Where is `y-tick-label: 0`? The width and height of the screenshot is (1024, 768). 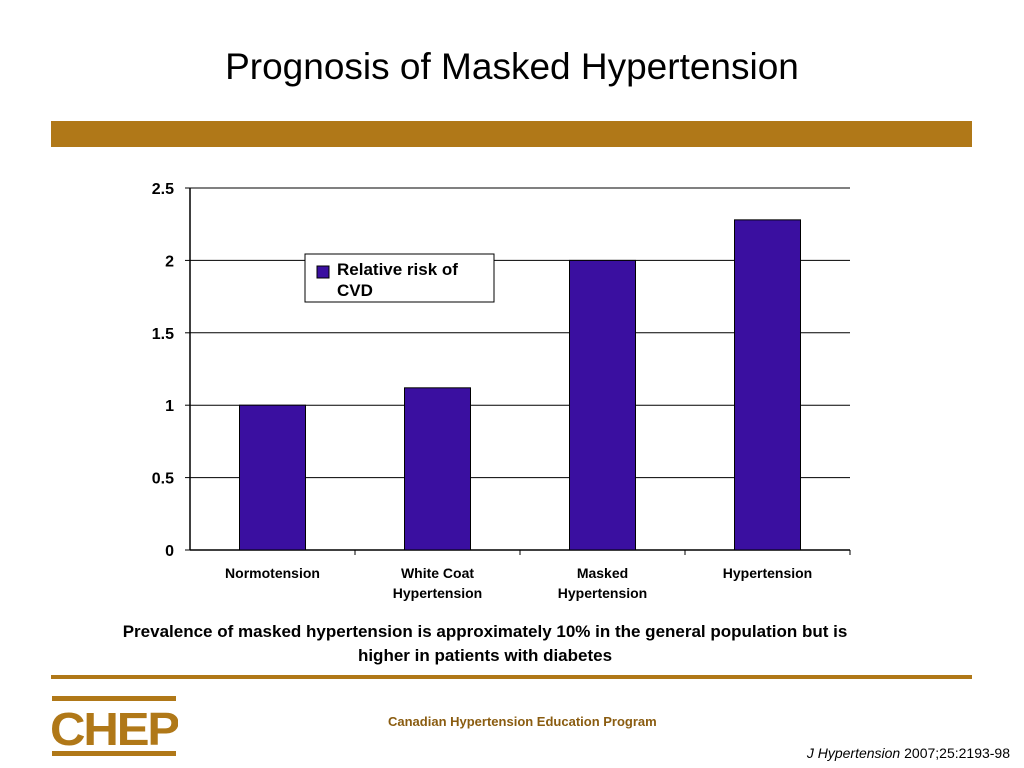
y-tick-label: 0 is located at coordinates (169, 551).